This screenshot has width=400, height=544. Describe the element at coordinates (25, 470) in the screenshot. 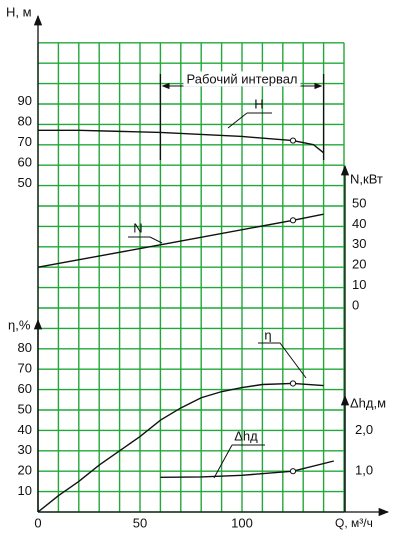

I see `eta-tick-label: 20` at that location.